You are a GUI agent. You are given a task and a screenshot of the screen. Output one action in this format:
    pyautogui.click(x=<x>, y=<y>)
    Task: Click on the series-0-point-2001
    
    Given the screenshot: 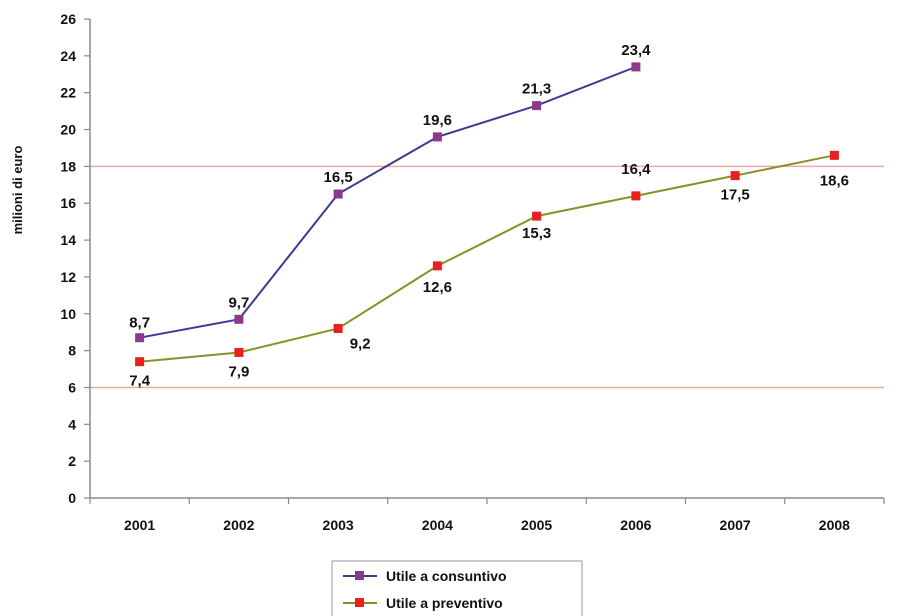 What is the action you would take?
    pyautogui.click(x=140, y=338)
    